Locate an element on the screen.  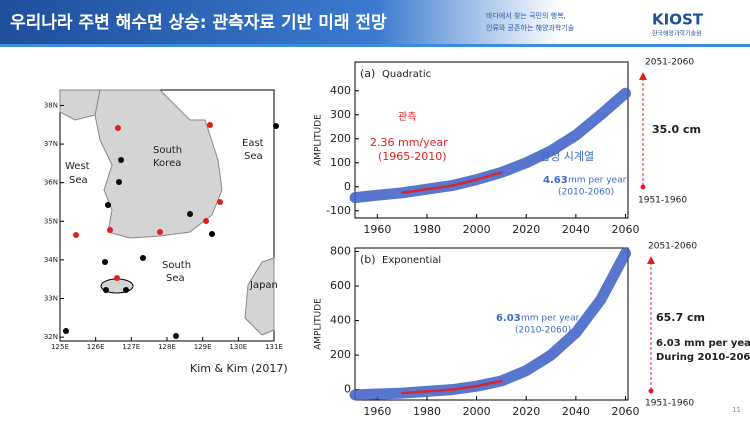
header-bar is located at coordinates (375, 22).